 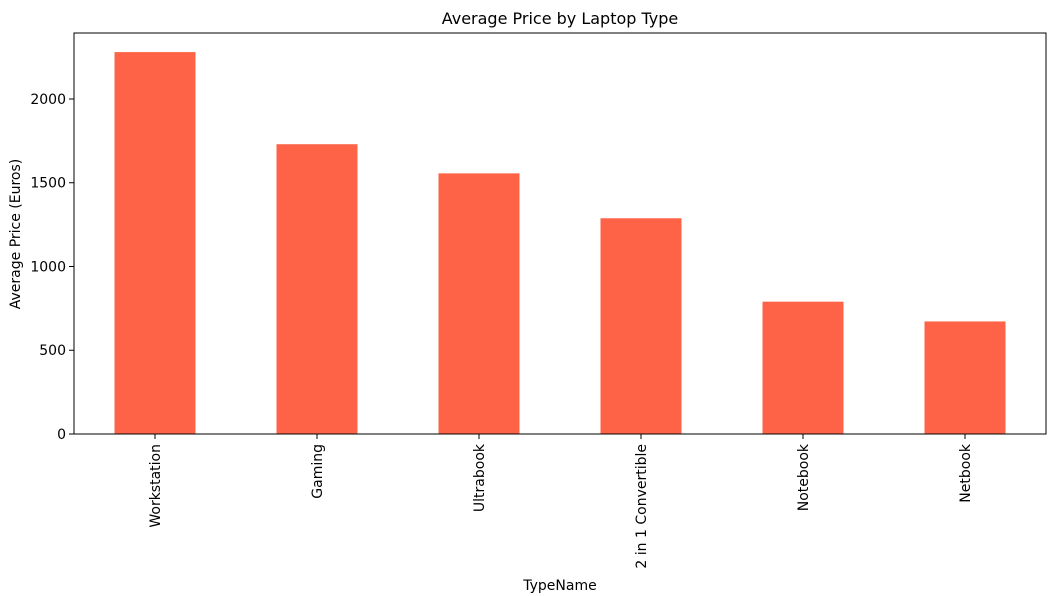 What do you see at coordinates (155, 243) in the screenshot?
I see `bar-workstation` at bounding box center [155, 243].